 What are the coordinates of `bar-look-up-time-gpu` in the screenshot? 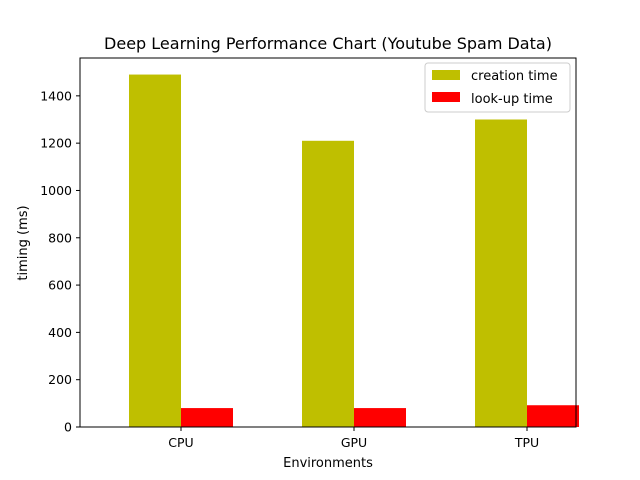 It's located at (380, 417).